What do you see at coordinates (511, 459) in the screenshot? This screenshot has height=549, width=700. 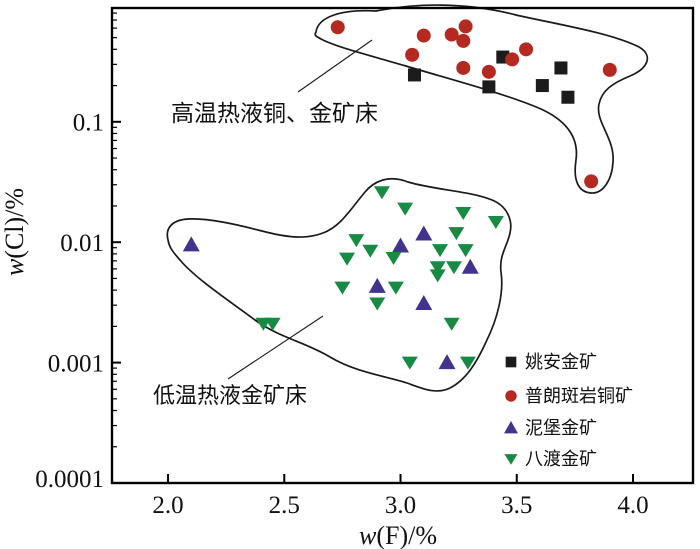 I see `legend-marker-triangle-down-icon` at bounding box center [511, 459].